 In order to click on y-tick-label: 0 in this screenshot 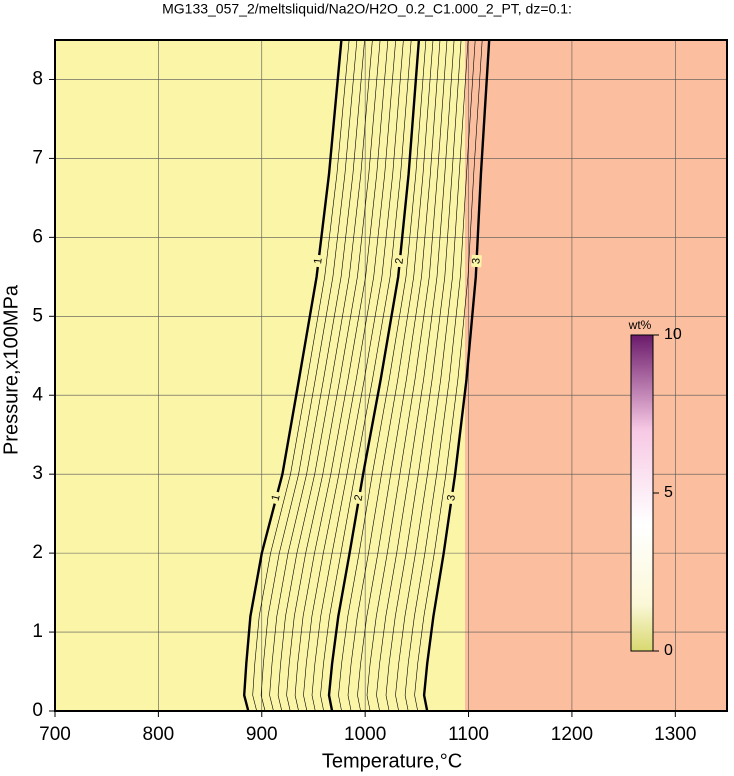, I will do `click(37, 710)`.